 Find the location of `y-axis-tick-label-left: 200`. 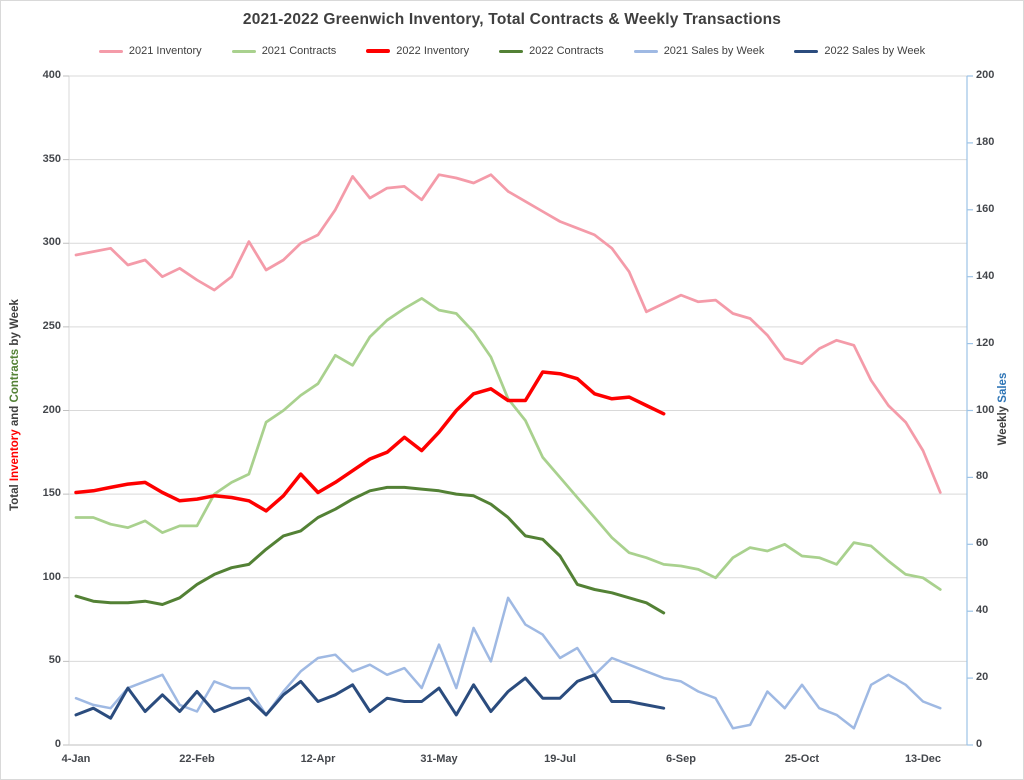

y-axis-tick-label-left: 200 is located at coordinates (51, 409).